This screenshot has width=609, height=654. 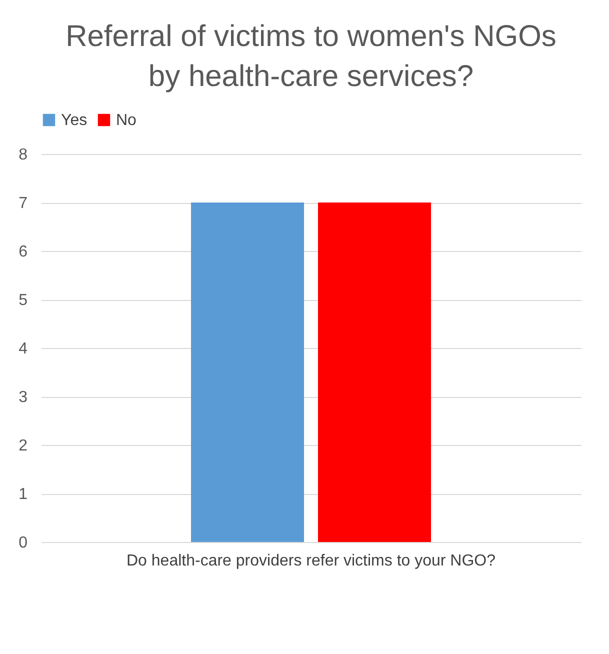 I want to click on y-tick-label: 0, so click(x=23, y=543).